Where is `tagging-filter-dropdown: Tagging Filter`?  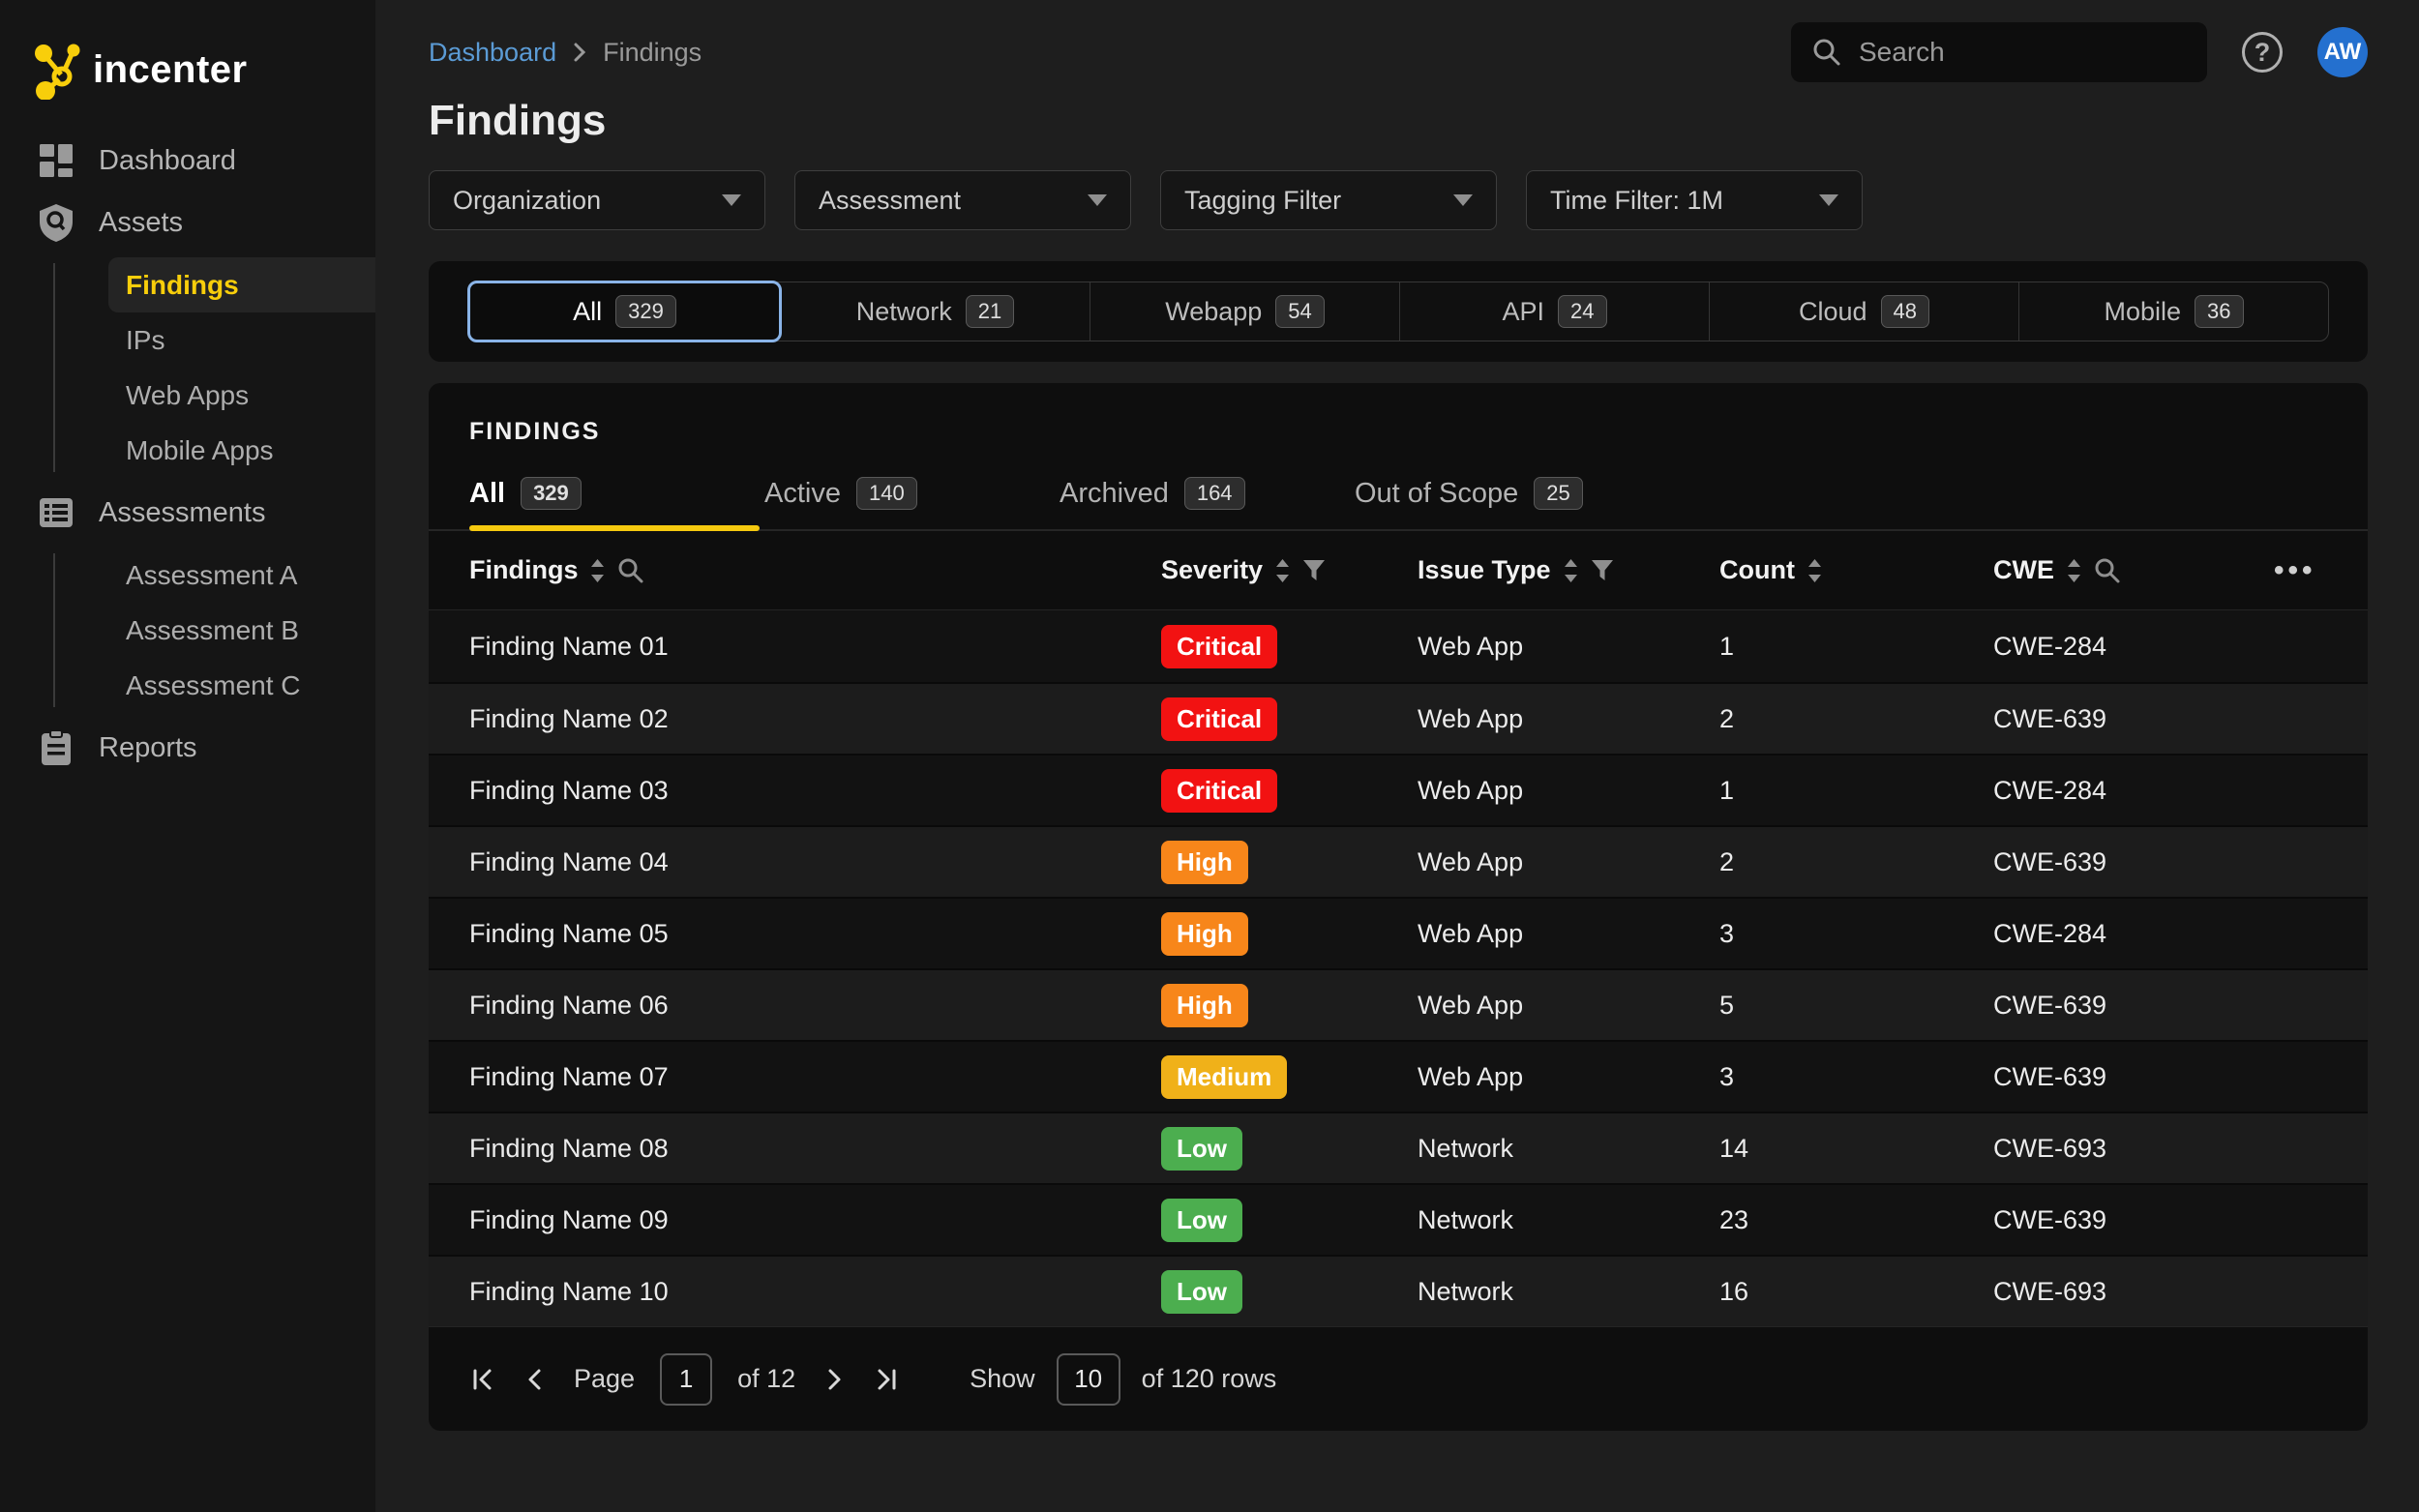
tagging-filter-dropdown: Tagging Filter is located at coordinates (1329, 200).